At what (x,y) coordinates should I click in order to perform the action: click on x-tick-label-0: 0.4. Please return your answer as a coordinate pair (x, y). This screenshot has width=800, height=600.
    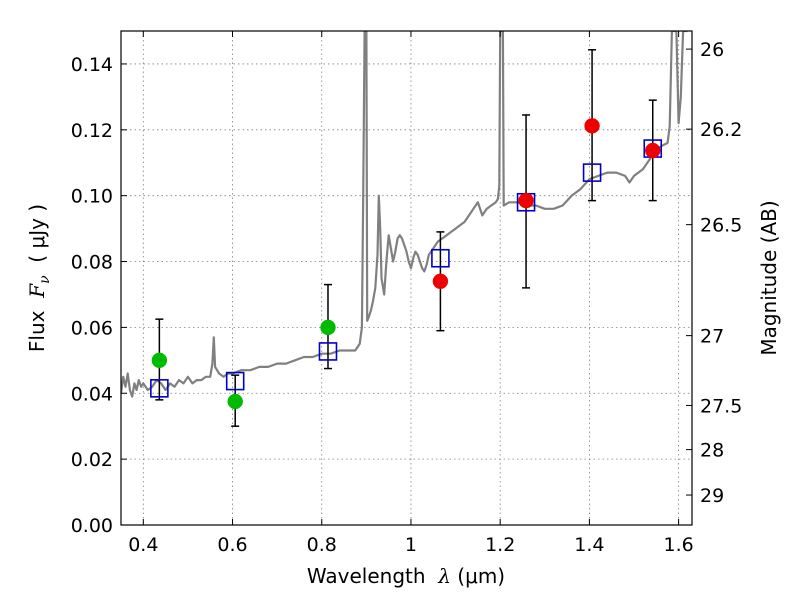
    Looking at the image, I should click on (143, 545).